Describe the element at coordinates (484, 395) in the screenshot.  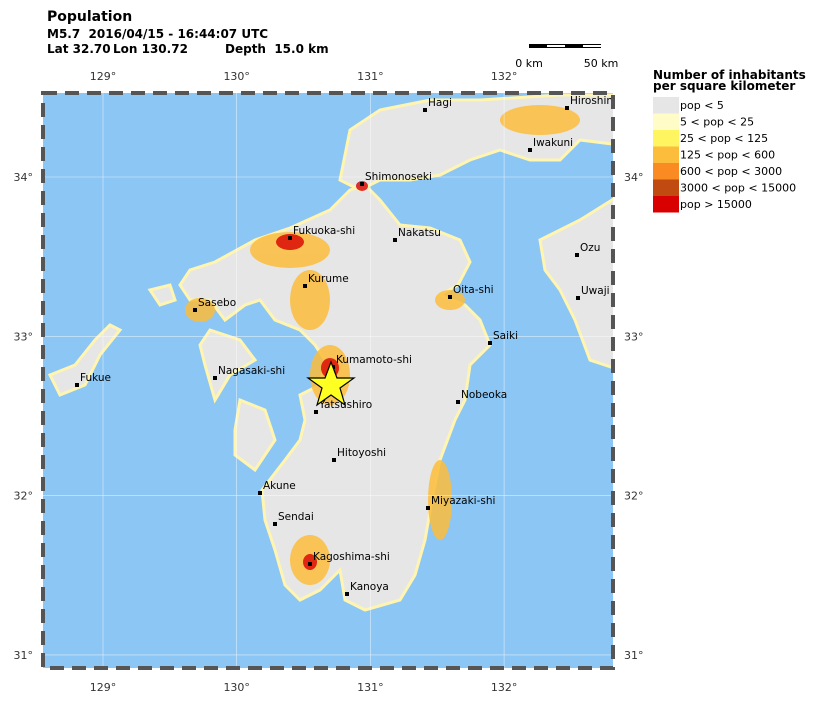
I see `city-label: Nobeoka` at that location.